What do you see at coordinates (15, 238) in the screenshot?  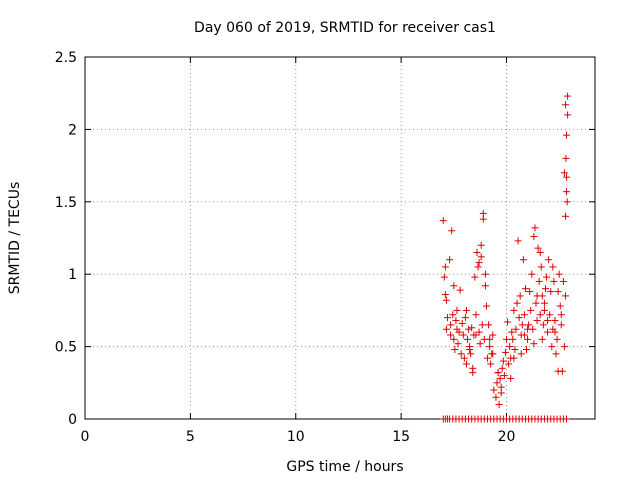 I see `y-axis-label: SRMTID / TECUs` at bounding box center [15, 238].